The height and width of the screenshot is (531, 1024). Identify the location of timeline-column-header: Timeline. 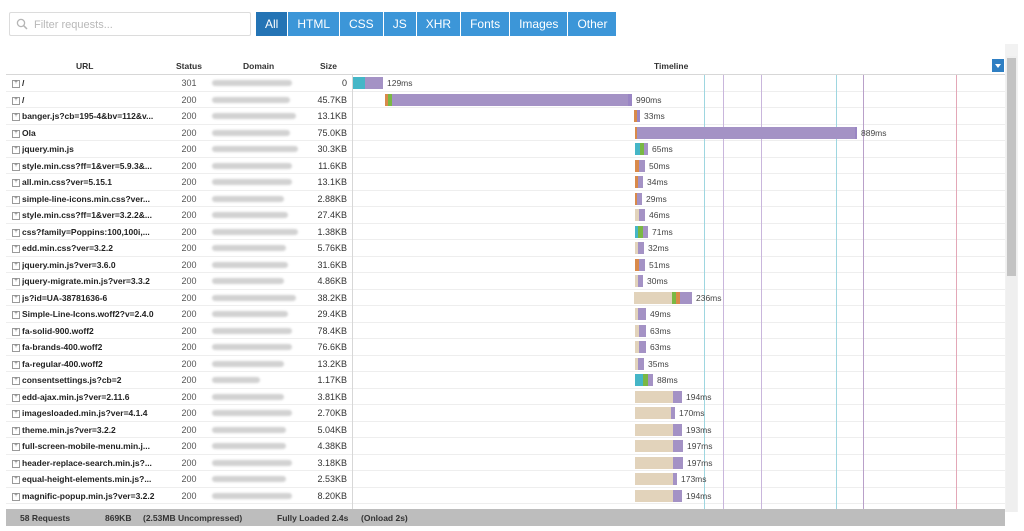
(671, 66).